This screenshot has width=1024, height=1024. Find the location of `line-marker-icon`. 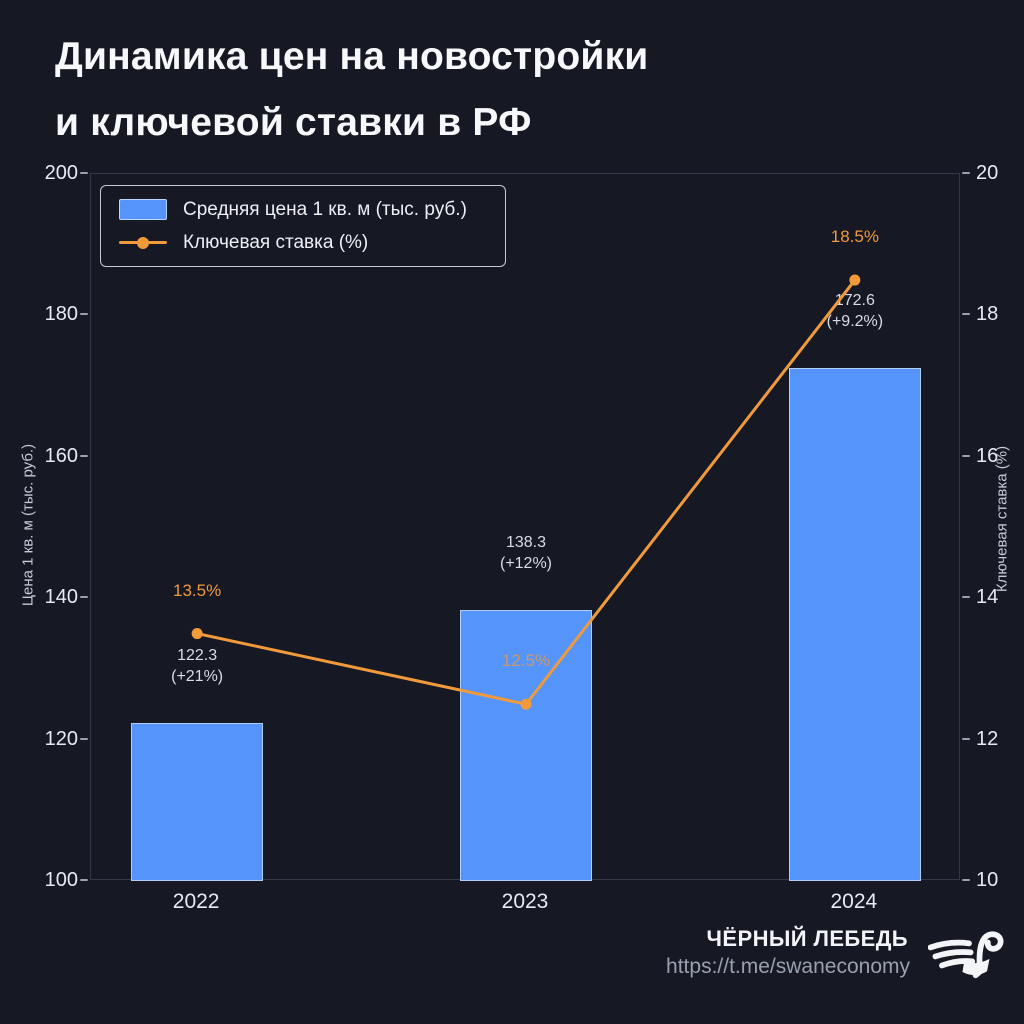

line-marker-icon is located at coordinates (143, 242).